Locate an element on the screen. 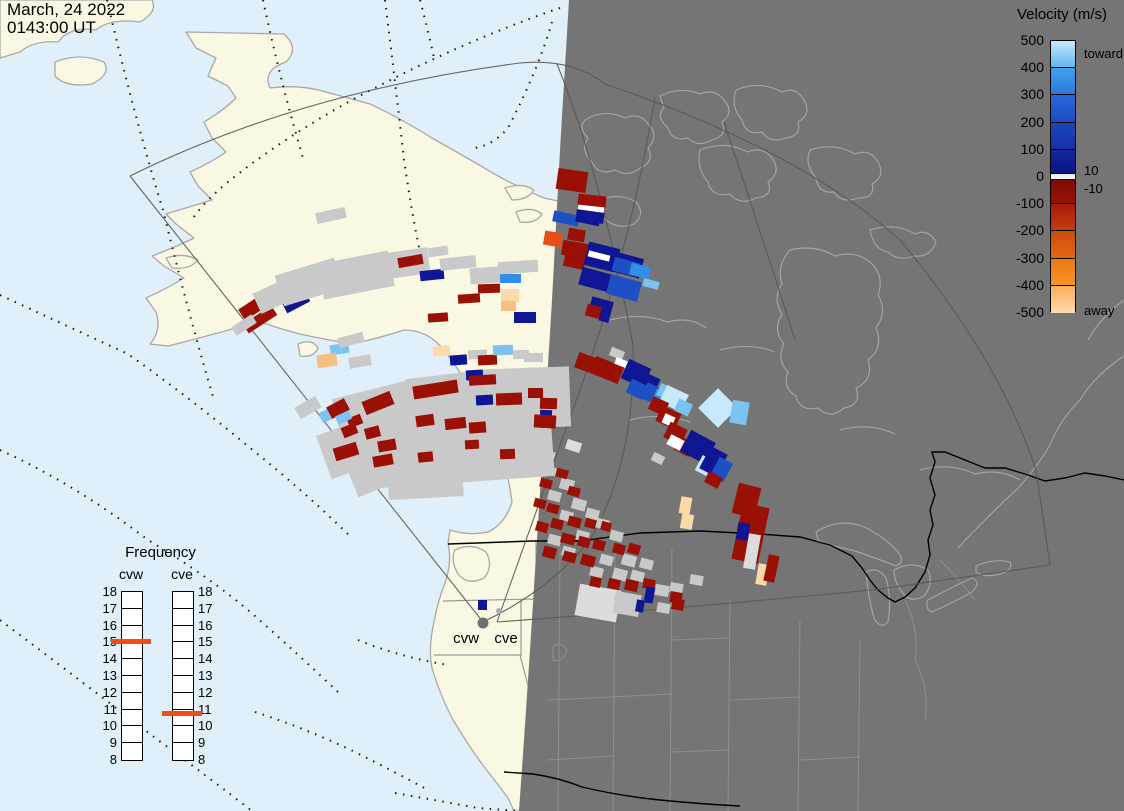  fov-edge-cve-south is located at coordinates (773, 593).